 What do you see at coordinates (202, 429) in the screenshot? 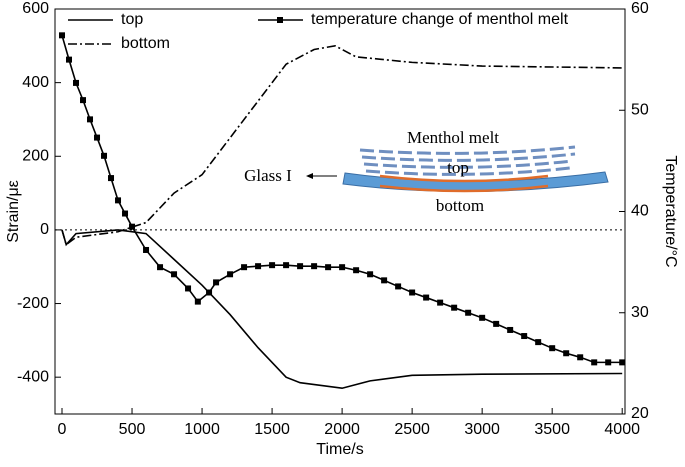
I see `x-tick-label: 1000` at bounding box center [202, 429].